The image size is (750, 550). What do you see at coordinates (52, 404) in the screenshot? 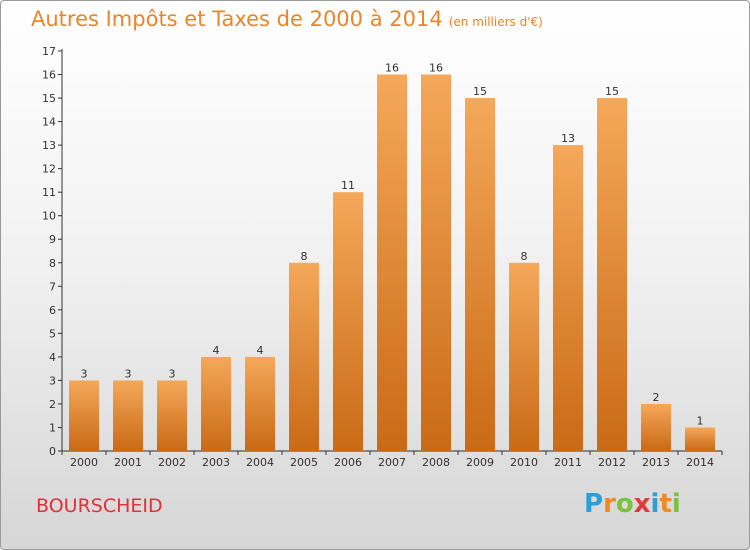
I see `y-tick-label: 2` at bounding box center [52, 404].